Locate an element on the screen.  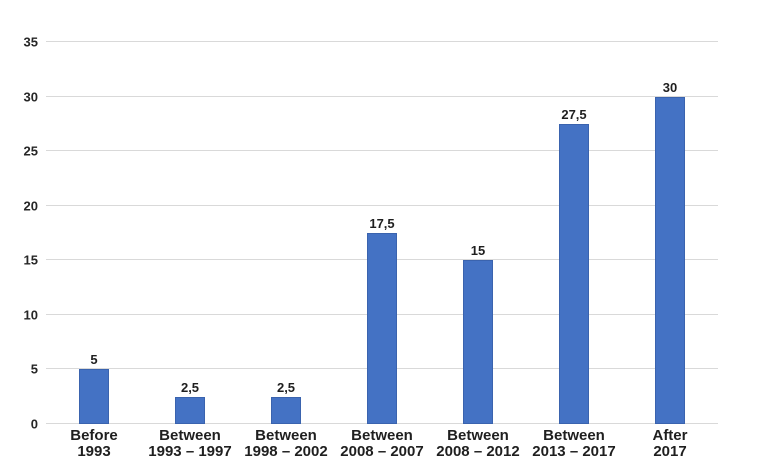
x-category-label: Between 2008 – 2012 is located at coordinates (478, 444).